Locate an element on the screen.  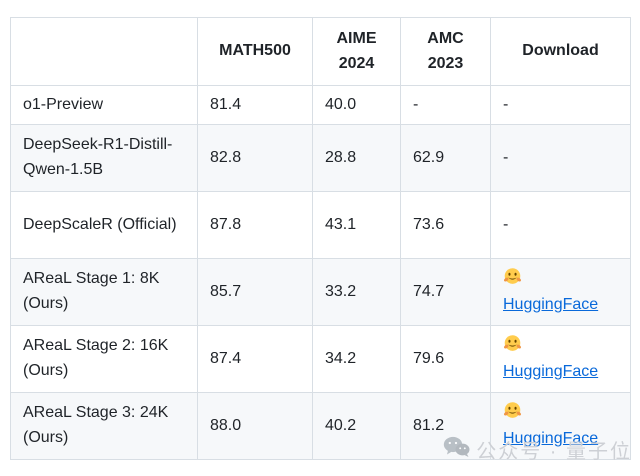
math500-cell: 81.4 is located at coordinates (255, 105).